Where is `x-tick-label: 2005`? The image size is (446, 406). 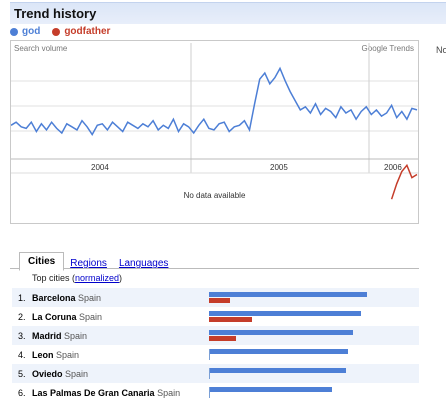
x-tick-label: 2005 is located at coordinates (279, 167).